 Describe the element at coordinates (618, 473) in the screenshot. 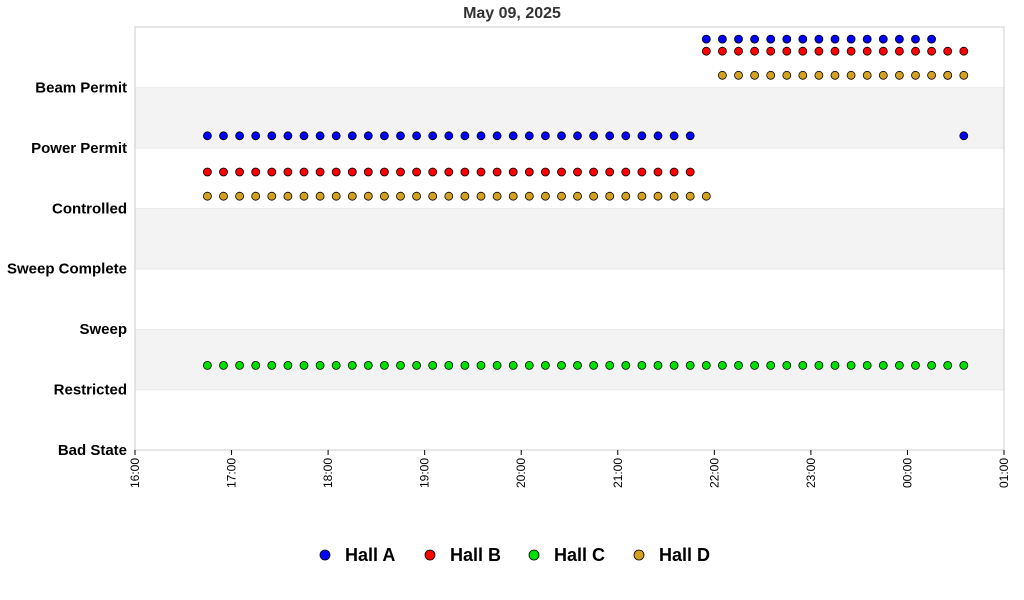

I see `x-tick-label: 21:00` at that location.